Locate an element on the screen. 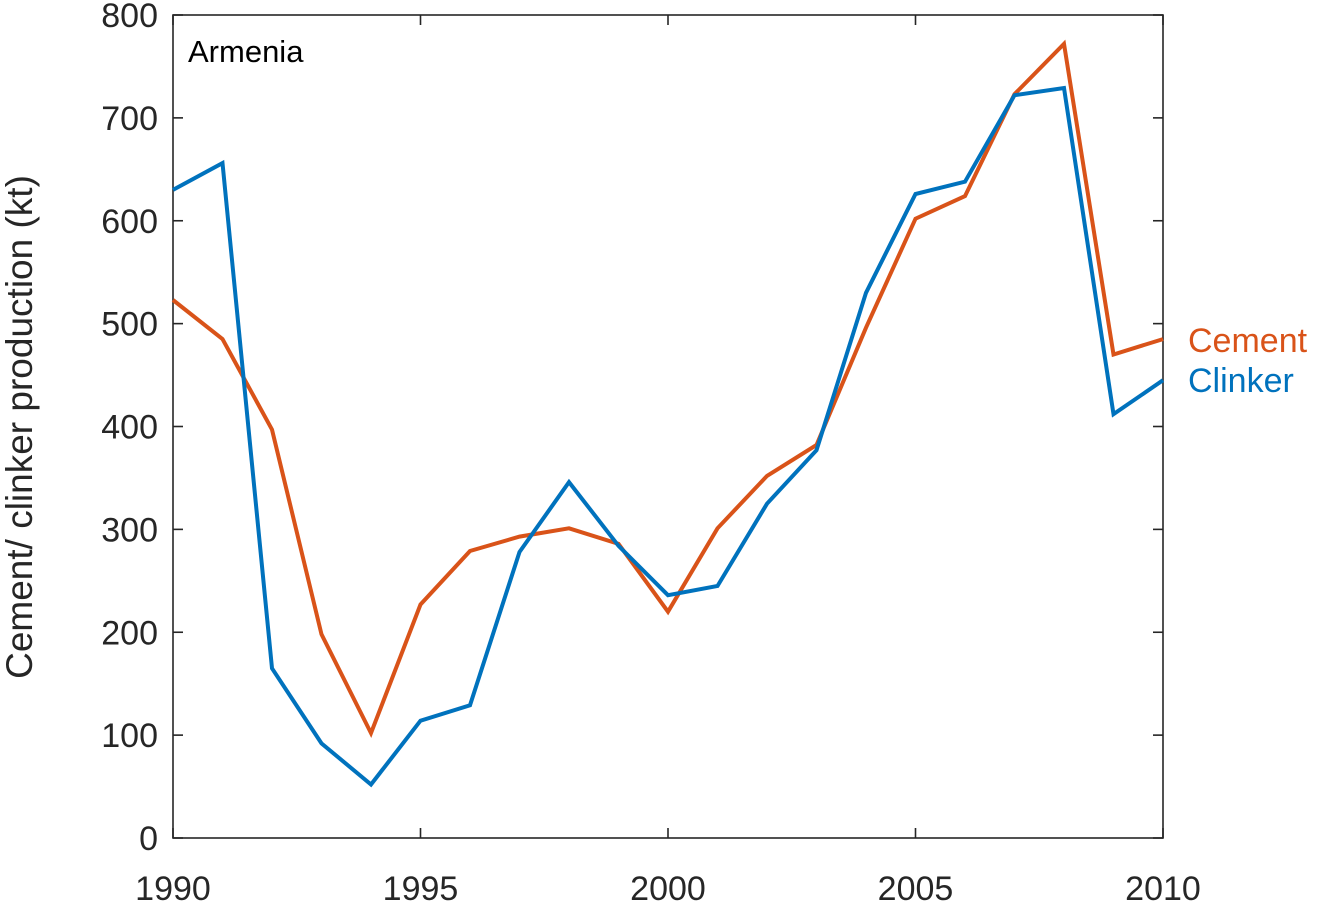 The image size is (1333, 903). legend-label-clinker: Clinker is located at coordinates (1241, 381).